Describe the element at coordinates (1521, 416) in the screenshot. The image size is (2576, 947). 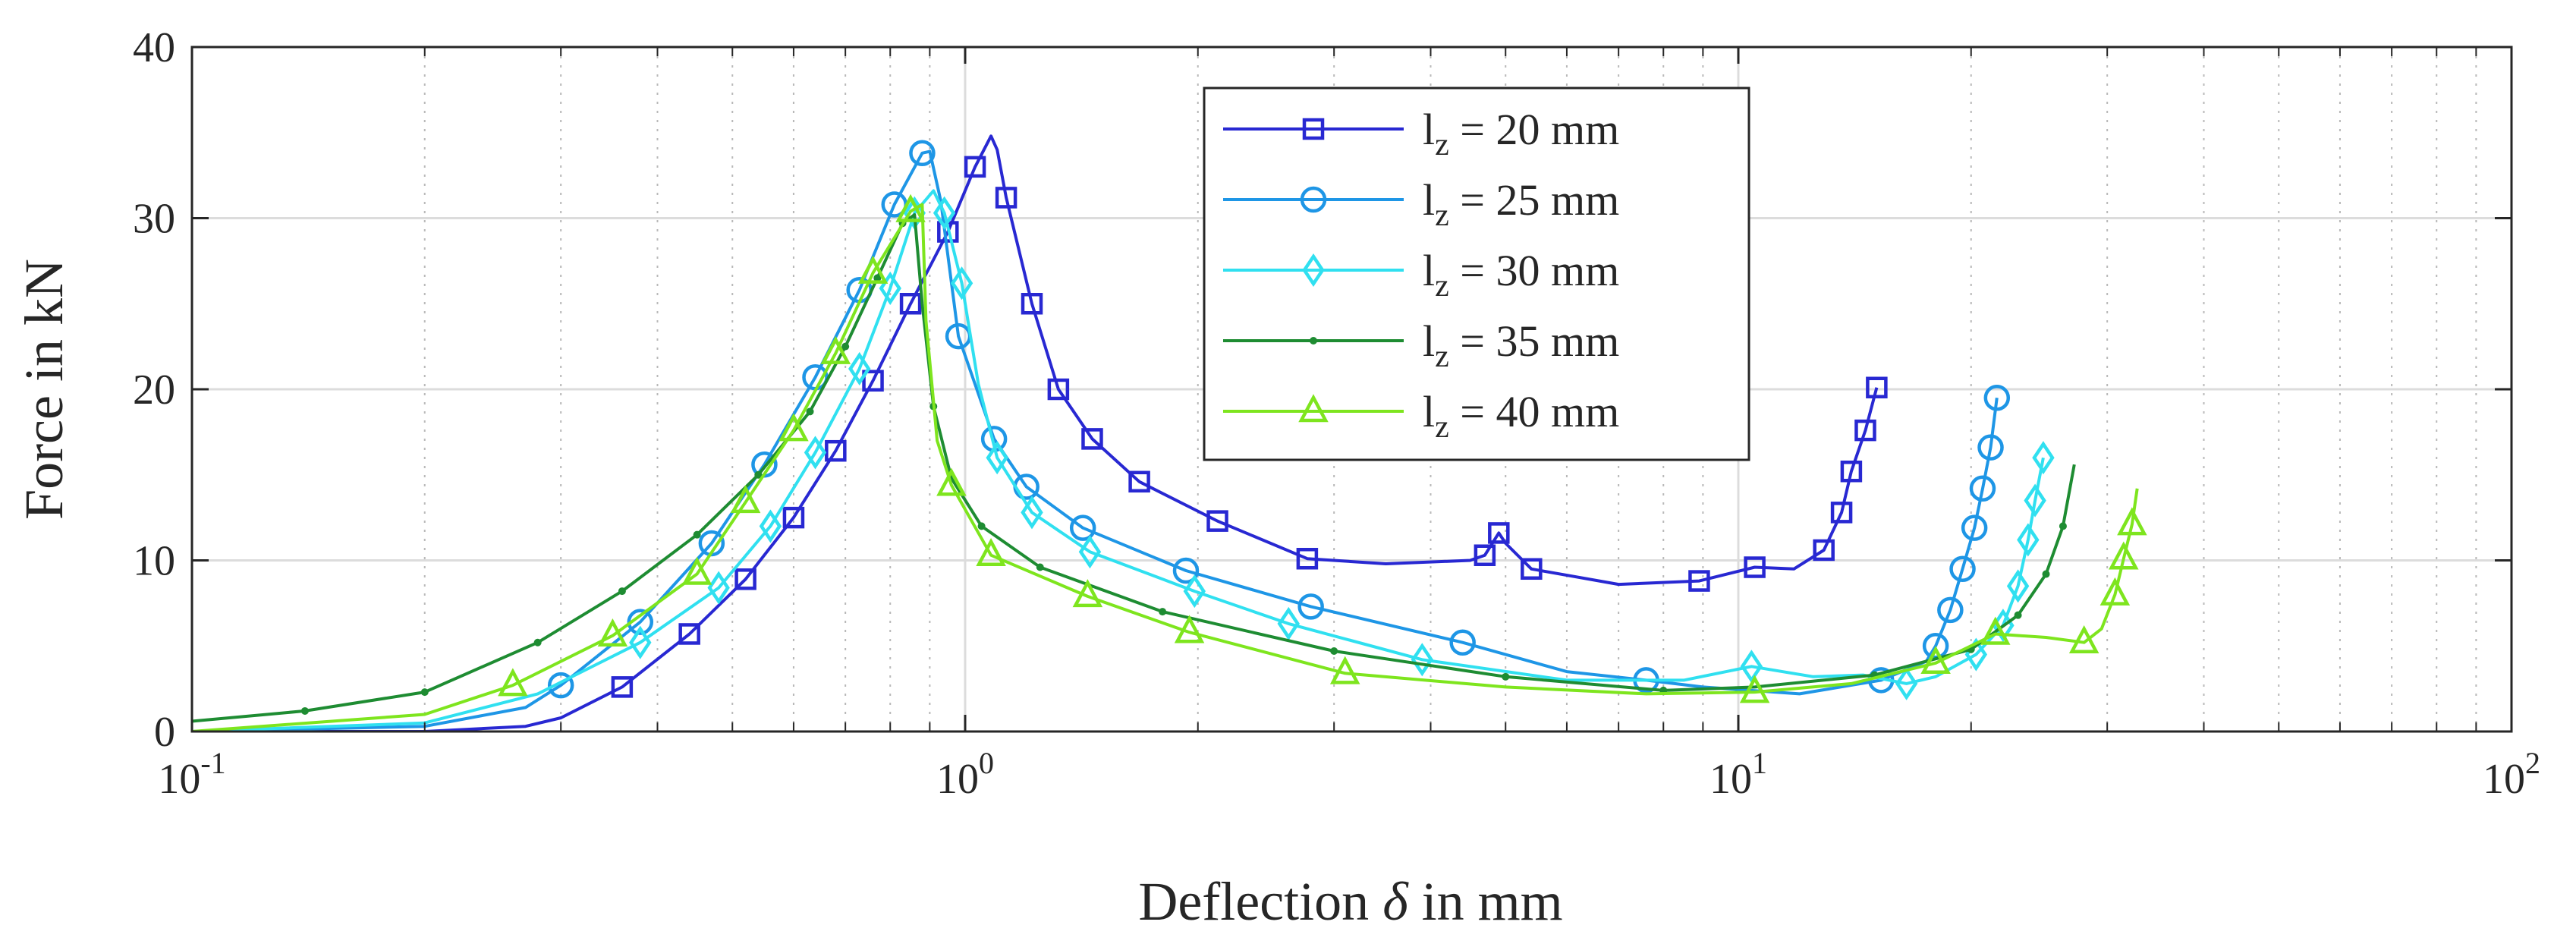
I see `legend-label: lz = 40 mm` at that location.